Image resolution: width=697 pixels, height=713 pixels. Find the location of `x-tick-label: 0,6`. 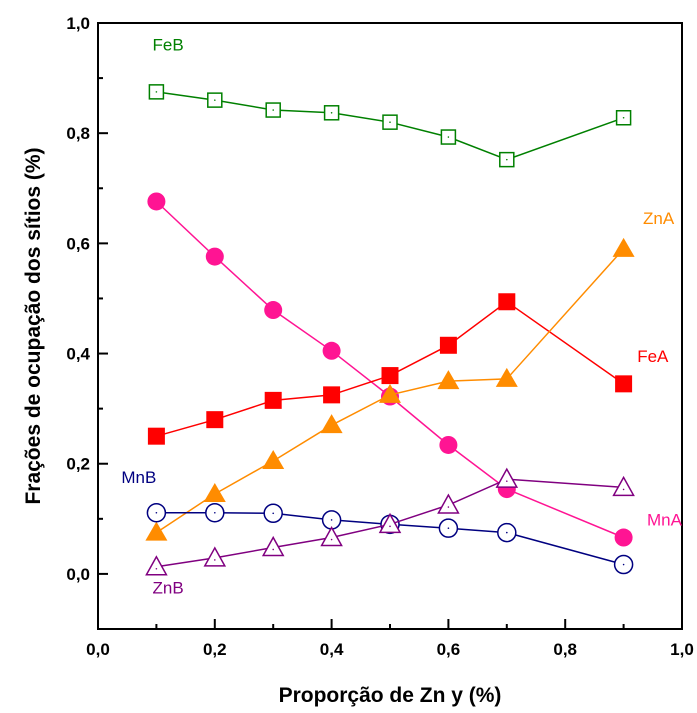

x-tick-label: 0,6 is located at coordinates (449, 649).